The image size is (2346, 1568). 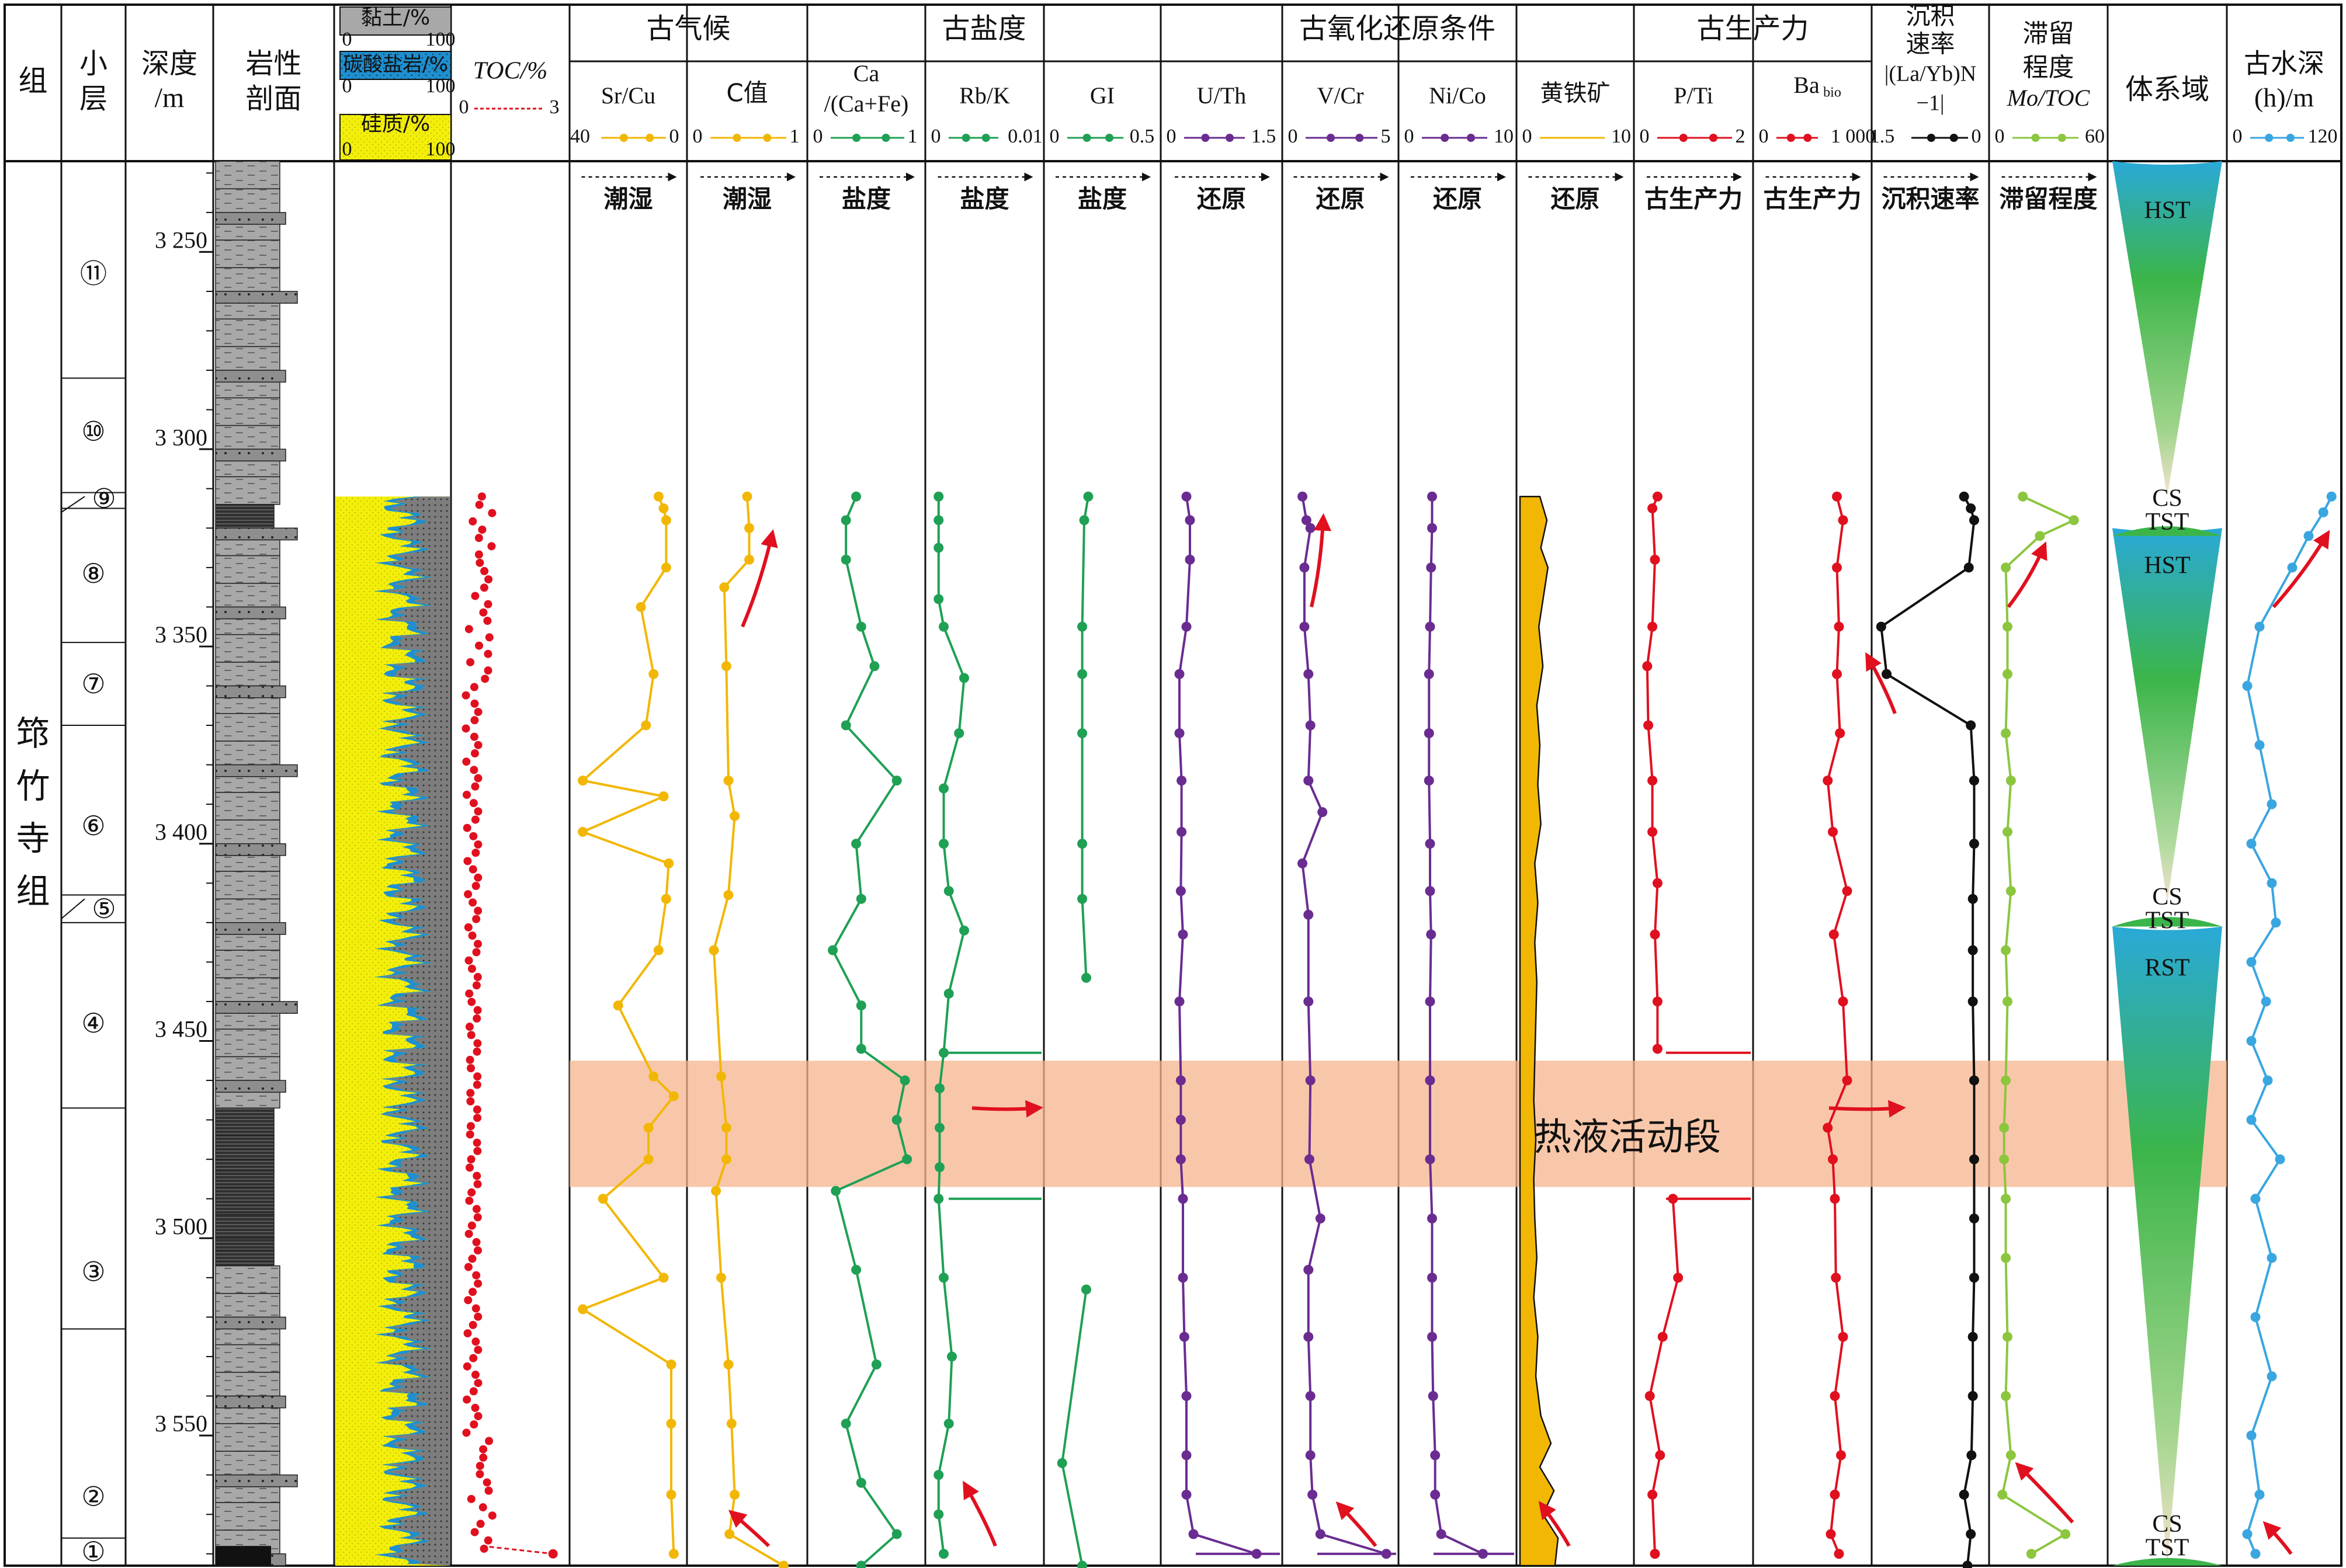 What do you see at coordinates (93, 1272) in the screenshot?
I see `layer-number: ③` at bounding box center [93, 1272].